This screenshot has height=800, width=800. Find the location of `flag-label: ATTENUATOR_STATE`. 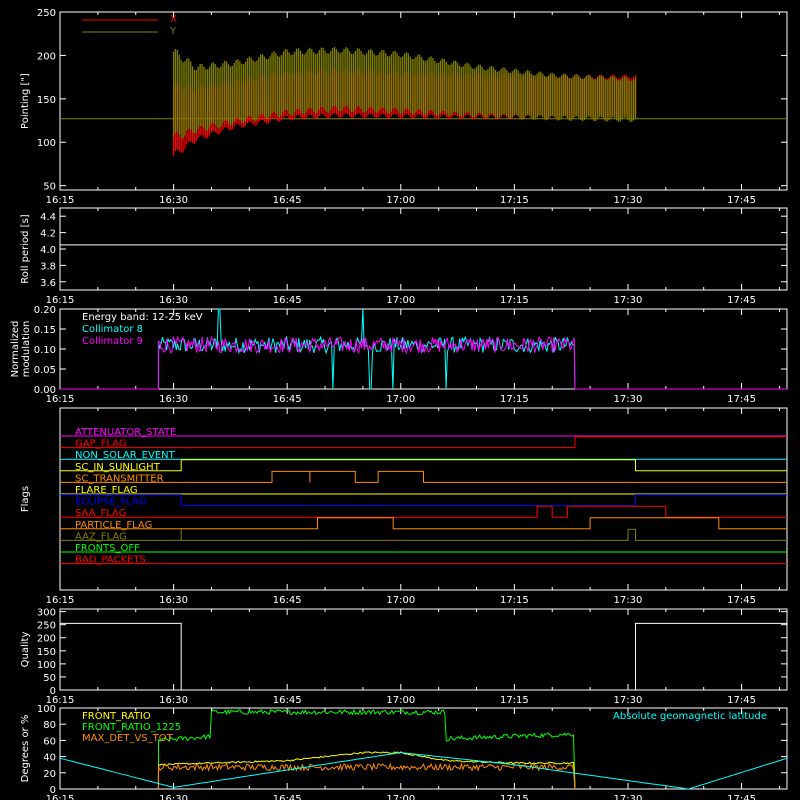

flag-label: ATTENUATOR_STATE is located at coordinates (125, 432).